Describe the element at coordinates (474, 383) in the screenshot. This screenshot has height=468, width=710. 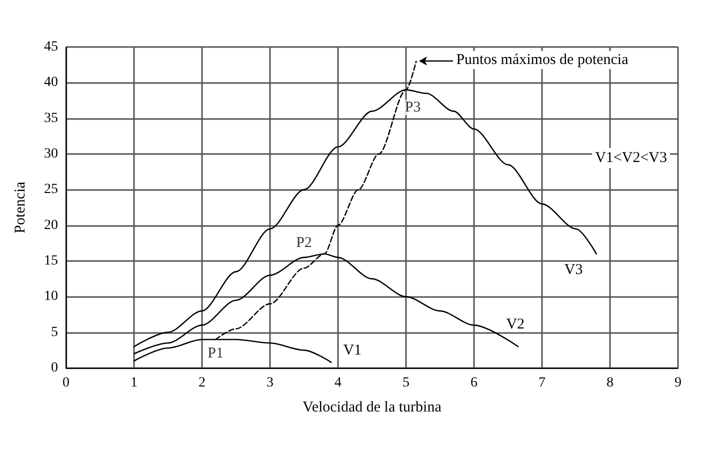
I see `x-tick-label: 6` at that location.